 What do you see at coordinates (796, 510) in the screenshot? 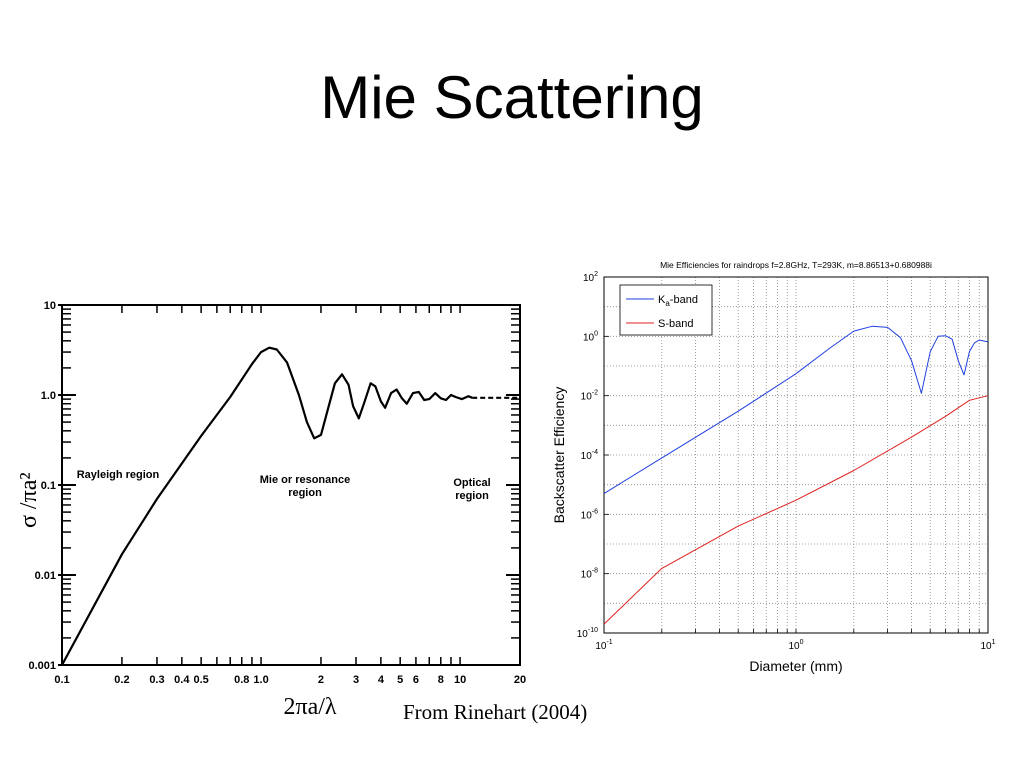
I see `s-band-line` at bounding box center [796, 510].